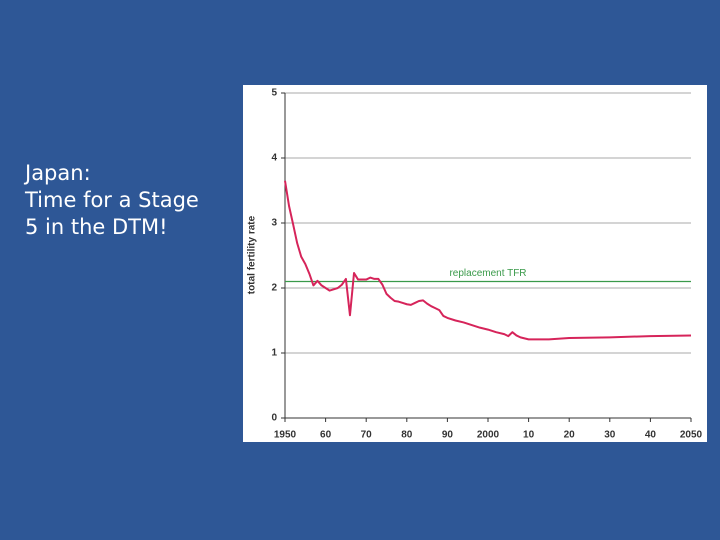 This screenshot has height=540, width=720. Describe the element at coordinates (274, 418) in the screenshot. I see `y-tick-label: 0` at that location.